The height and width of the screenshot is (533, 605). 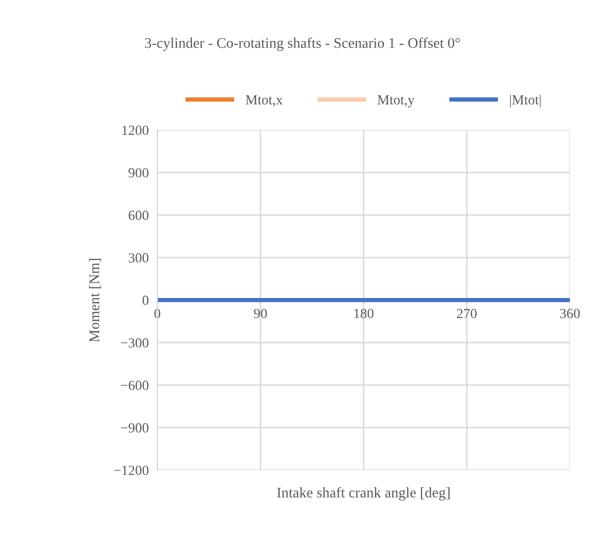 I want to click on y-axis-title: Moment [Nm], so click(x=95, y=300).